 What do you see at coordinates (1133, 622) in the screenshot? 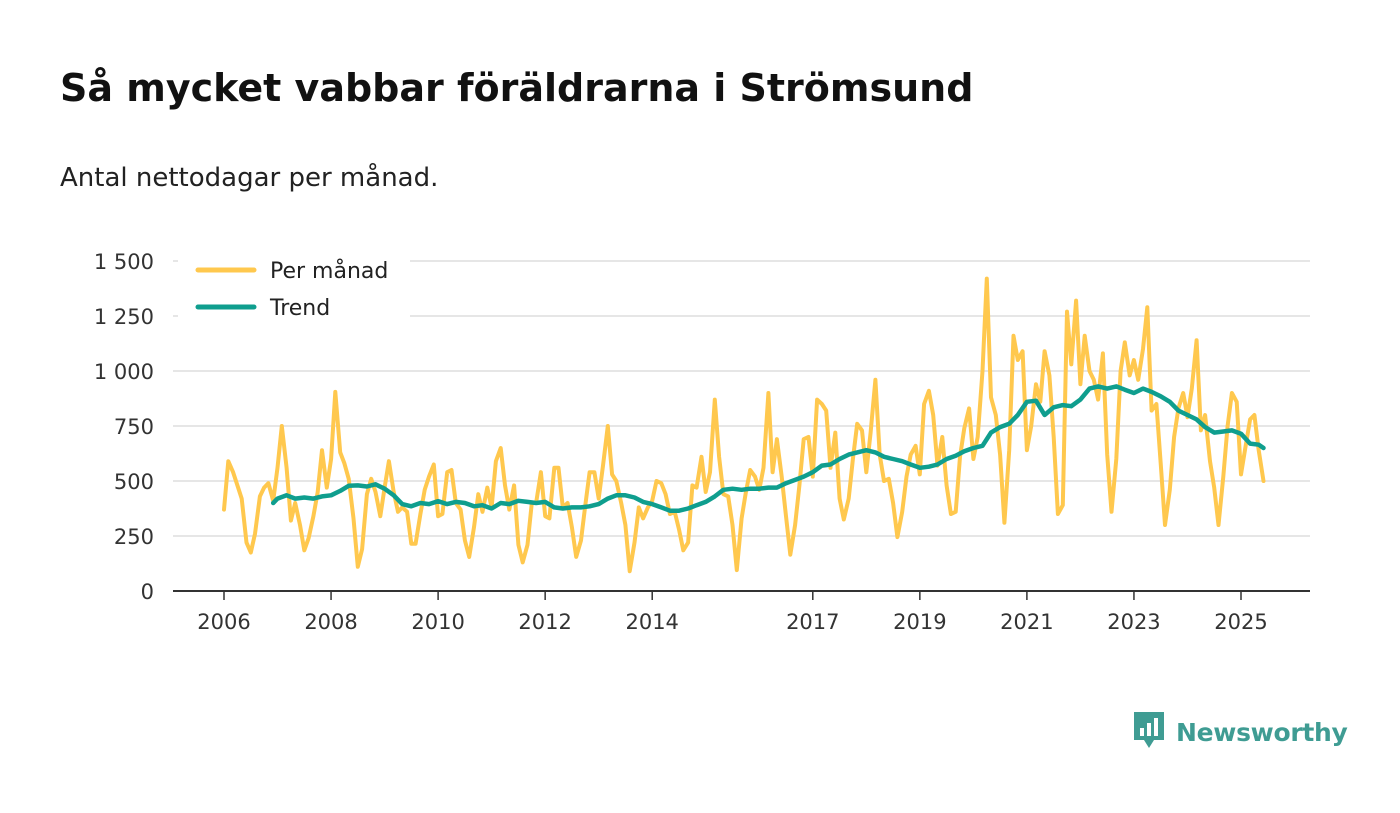
I see `x-tick-label: 2023` at bounding box center [1133, 622].